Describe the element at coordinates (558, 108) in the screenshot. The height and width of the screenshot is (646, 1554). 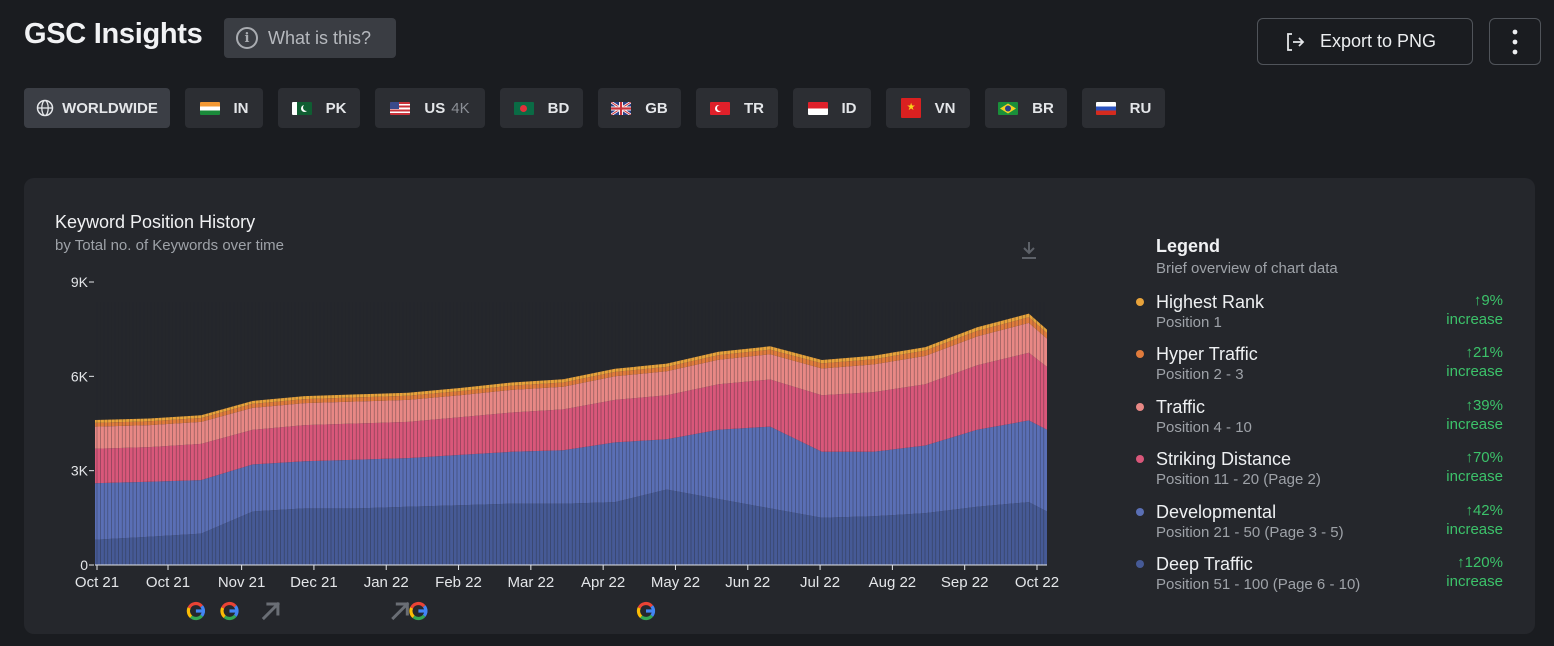
I see `country-code: BD` at that location.